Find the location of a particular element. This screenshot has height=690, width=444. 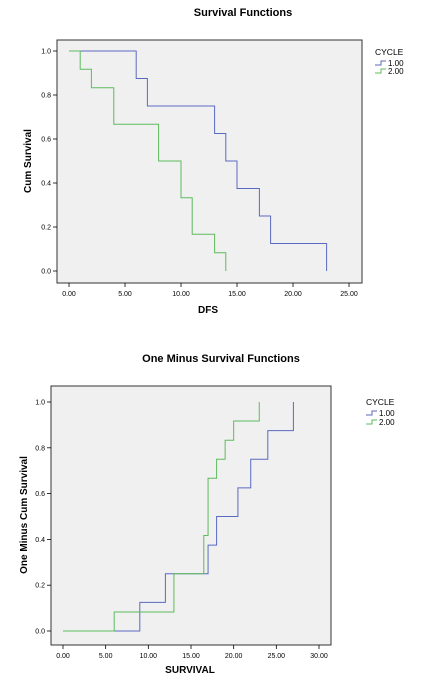

x-axis-label: DFS is located at coordinates (208, 310).